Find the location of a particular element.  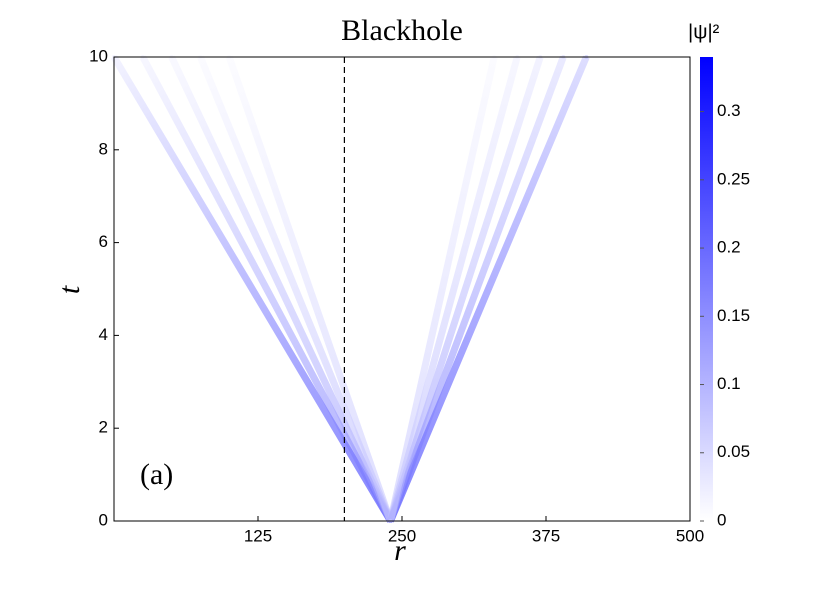

colorbar-tick-label: 0.2 is located at coordinates (729, 247).